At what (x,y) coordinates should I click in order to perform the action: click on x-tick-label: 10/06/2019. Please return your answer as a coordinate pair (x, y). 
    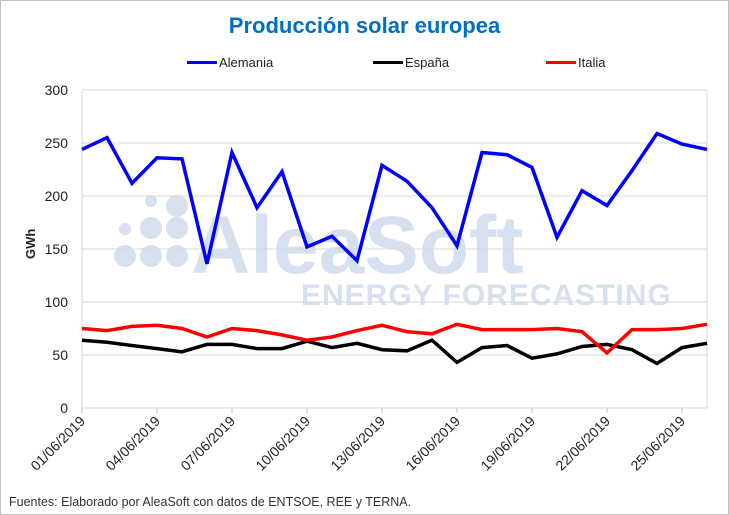
    Looking at the image, I should click on (282, 443).